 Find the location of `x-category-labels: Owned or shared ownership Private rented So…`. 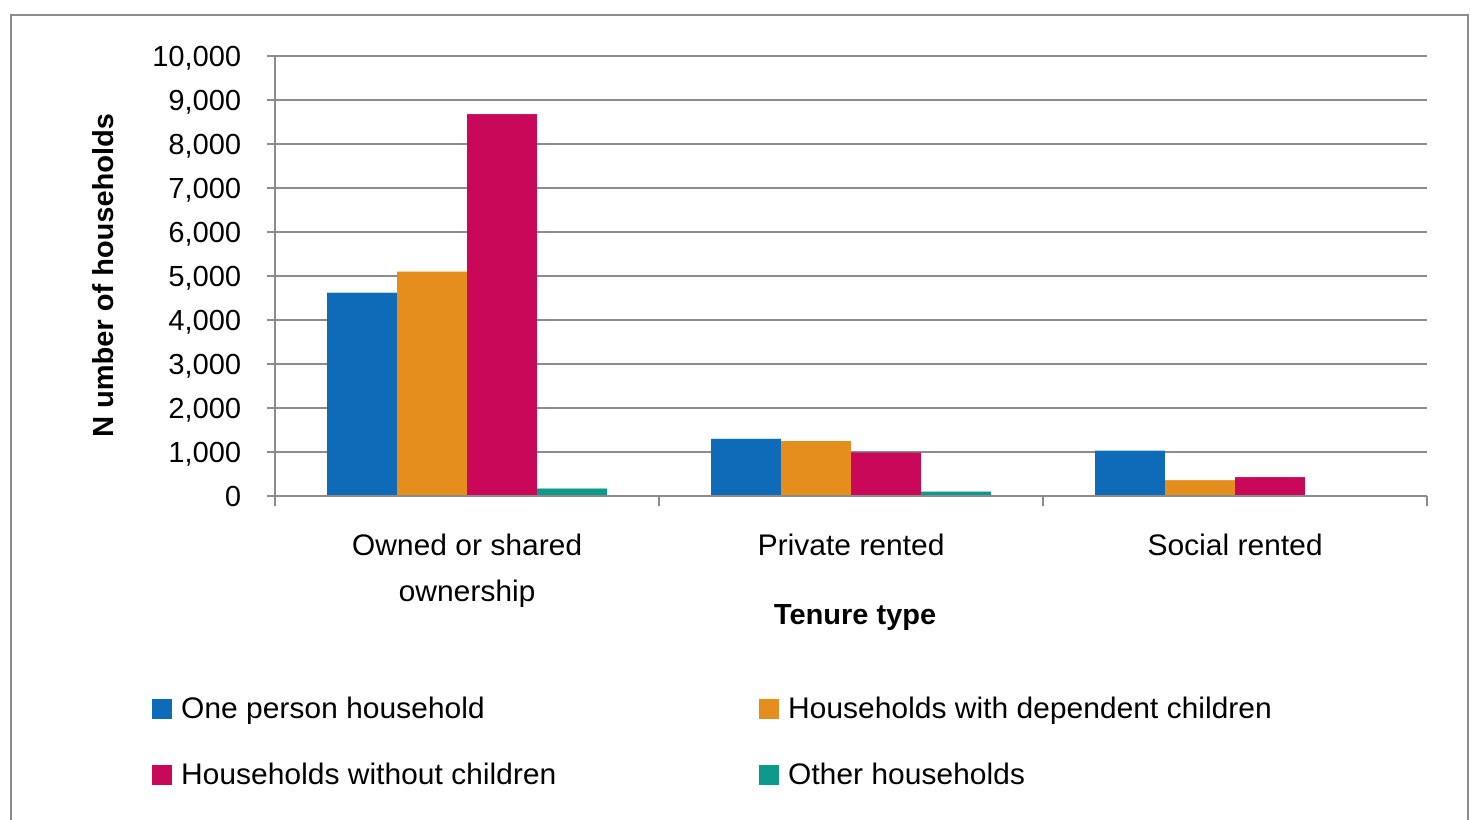

x-category-labels: Owned or shared ownership Private rented So… is located at coordinates (837, 568).